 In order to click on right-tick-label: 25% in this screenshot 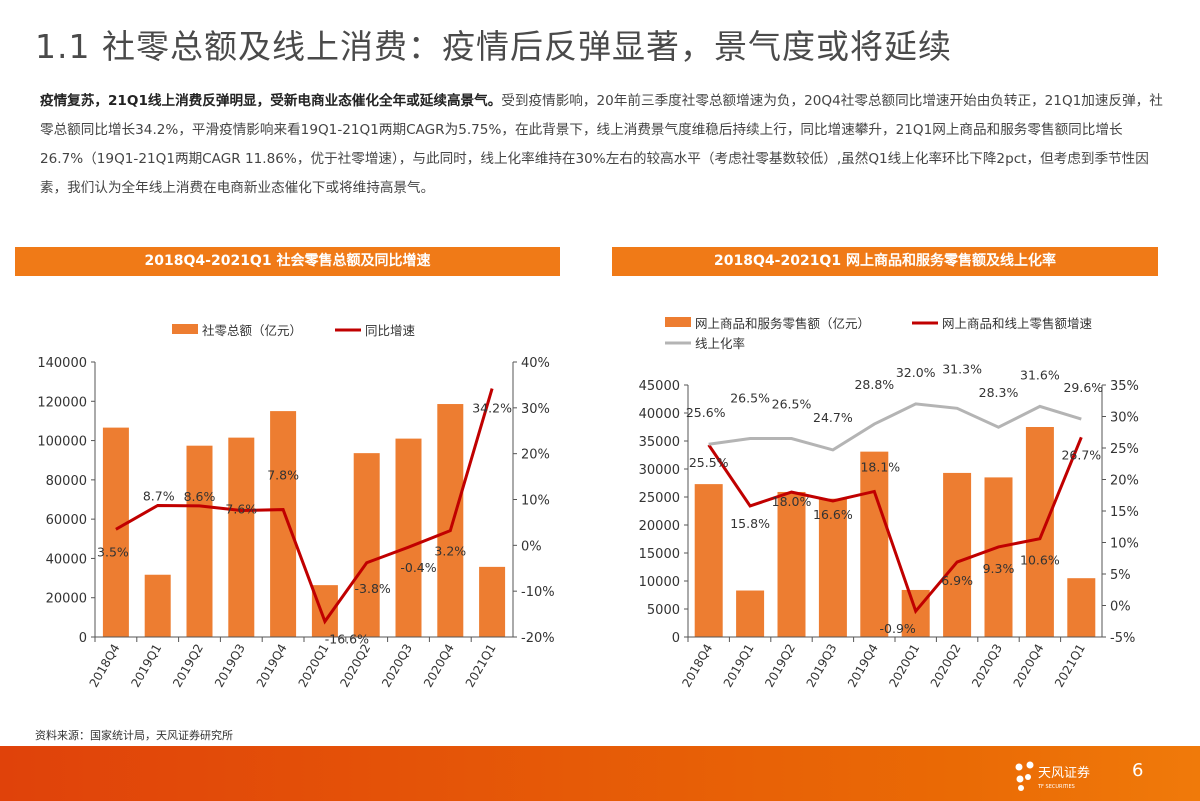, I will do `click(1124, 449)`.